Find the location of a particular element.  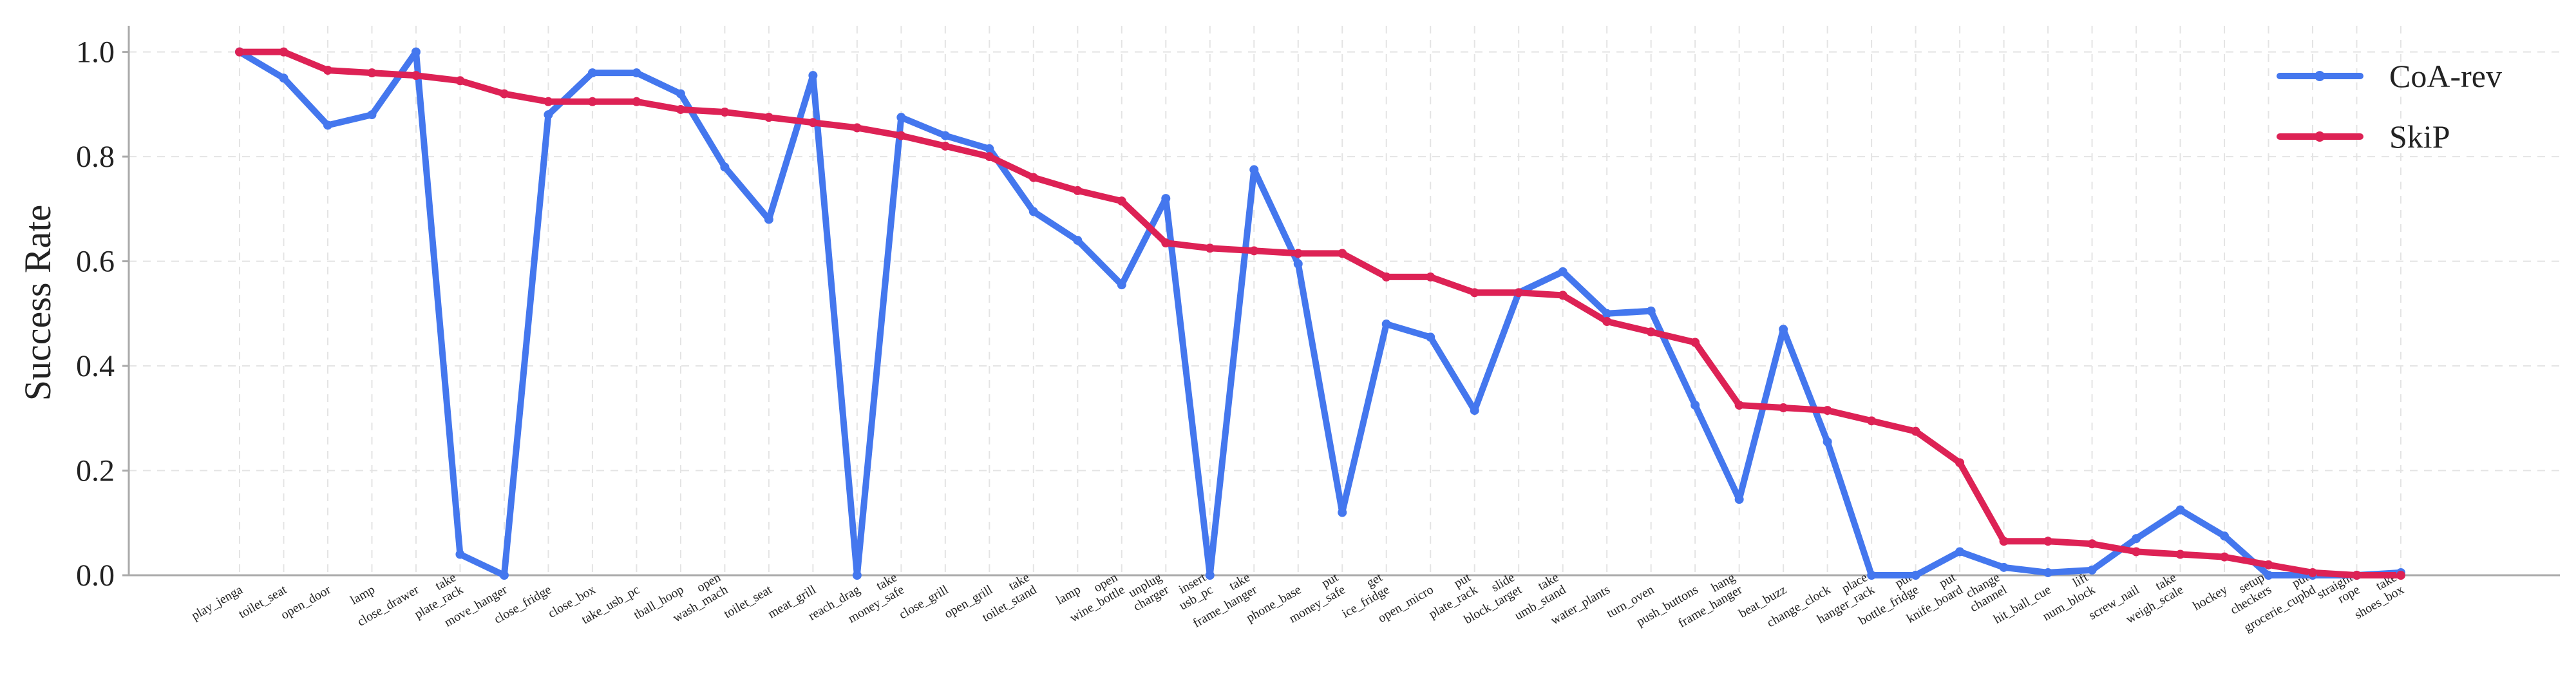

x-tick-label: toilet_seat is located at coordinates (748, 601).